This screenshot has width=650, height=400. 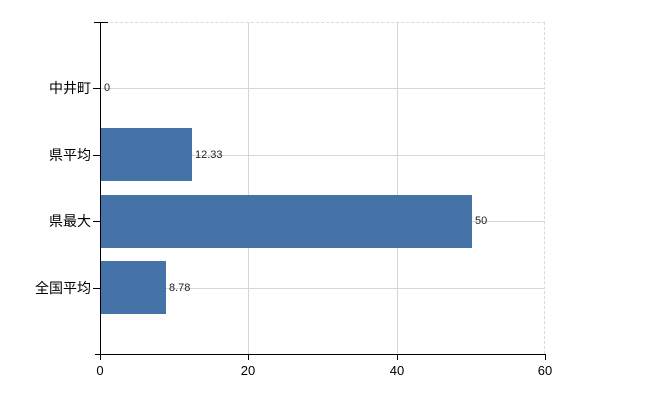 I want to click on category-label-県最大: 県最大, so click(x=70, y=221).